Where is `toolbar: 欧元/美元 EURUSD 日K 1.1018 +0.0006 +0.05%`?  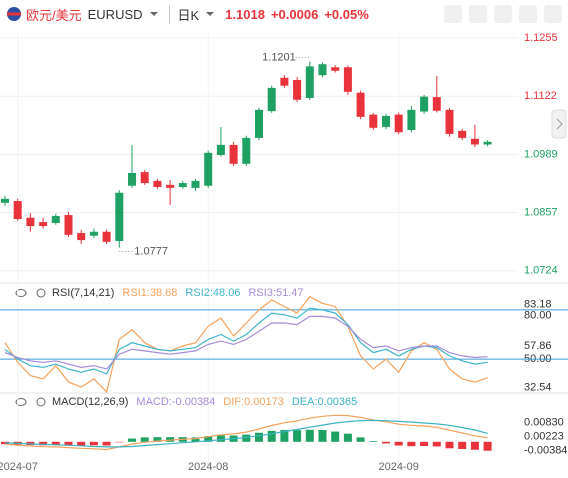 toolbar: 欧元/美元 EURUSD 日K 1.1018 +0.0006 +0.05% is located at coordinates (284, 14).